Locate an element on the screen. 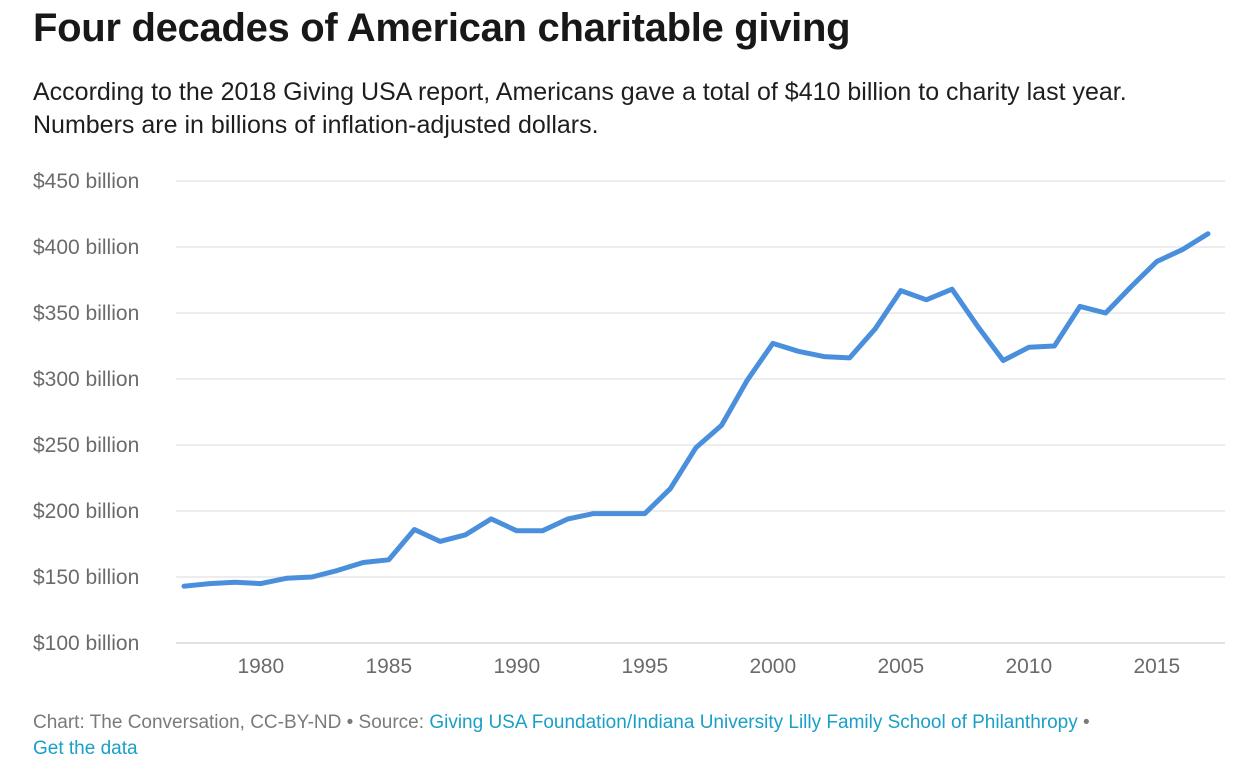 The width and height of the screenshot is (1256, 780). y-tick-label: $150 billion is located at coordinates (86, 577).